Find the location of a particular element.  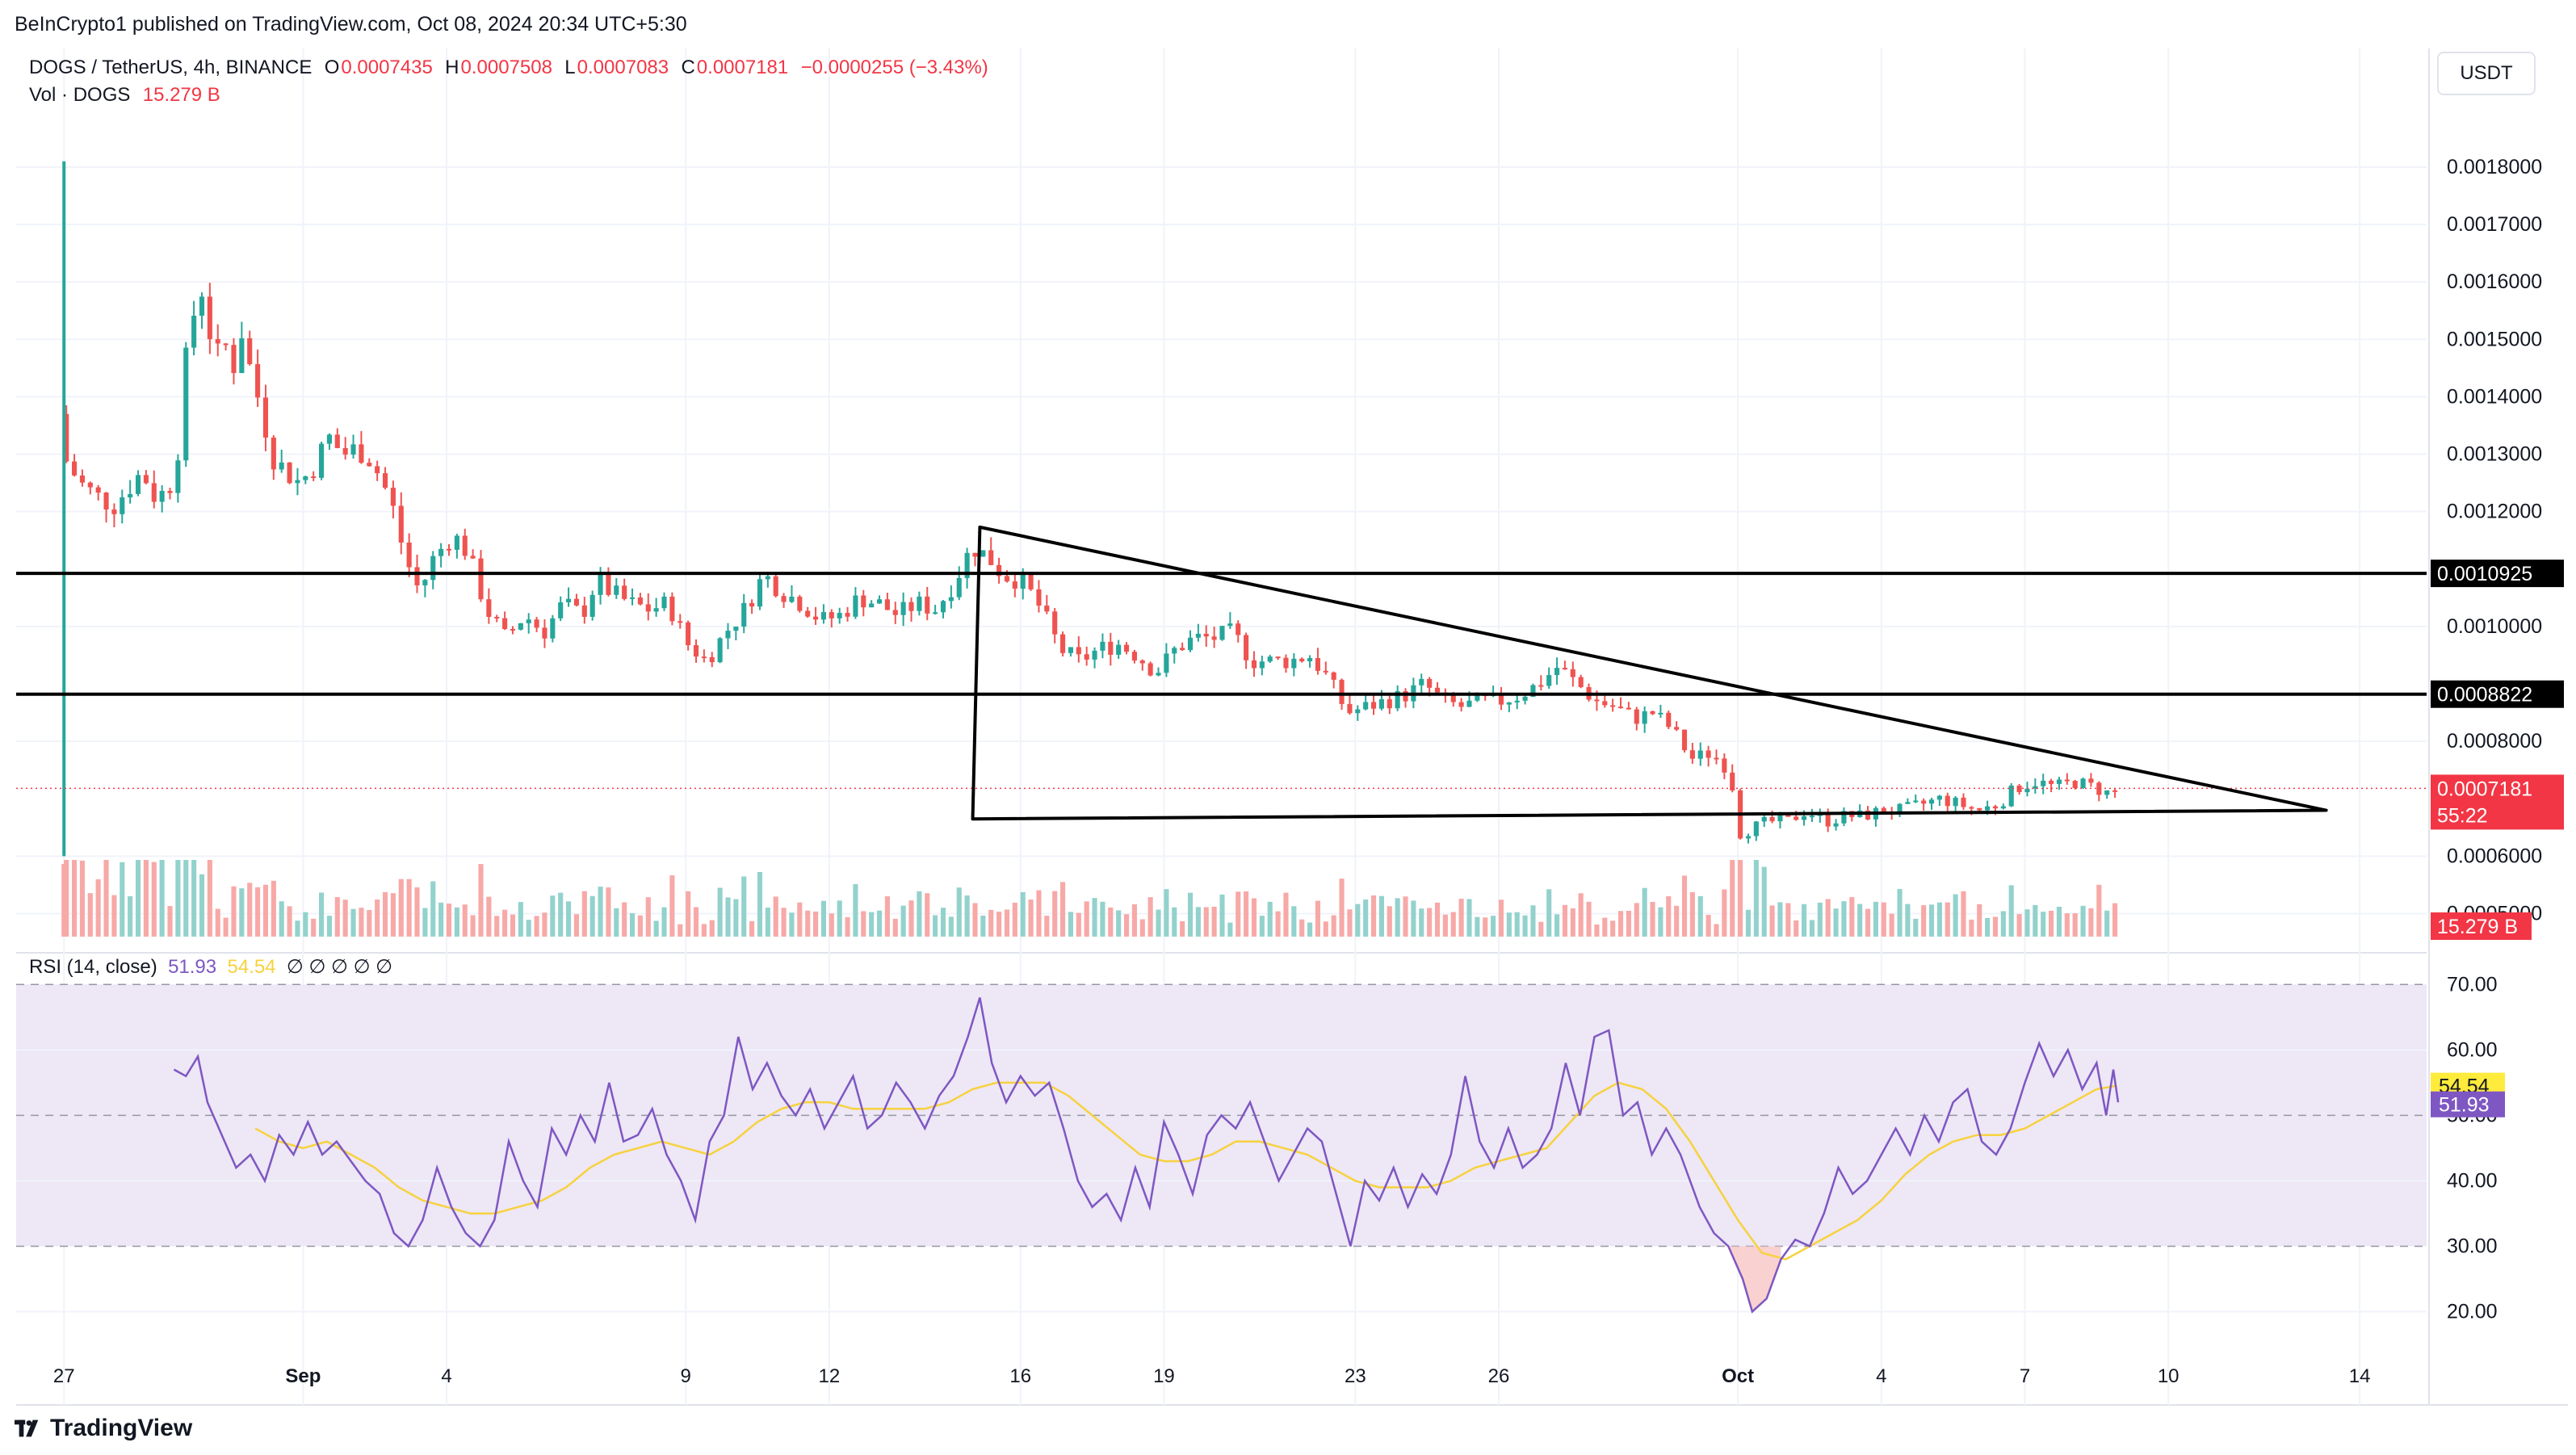

rsi-legend: RSI (14, close) 51.93 54.54 ∅ ∅ ∅ ∅ ∅ is located at coordinates (210, 967).